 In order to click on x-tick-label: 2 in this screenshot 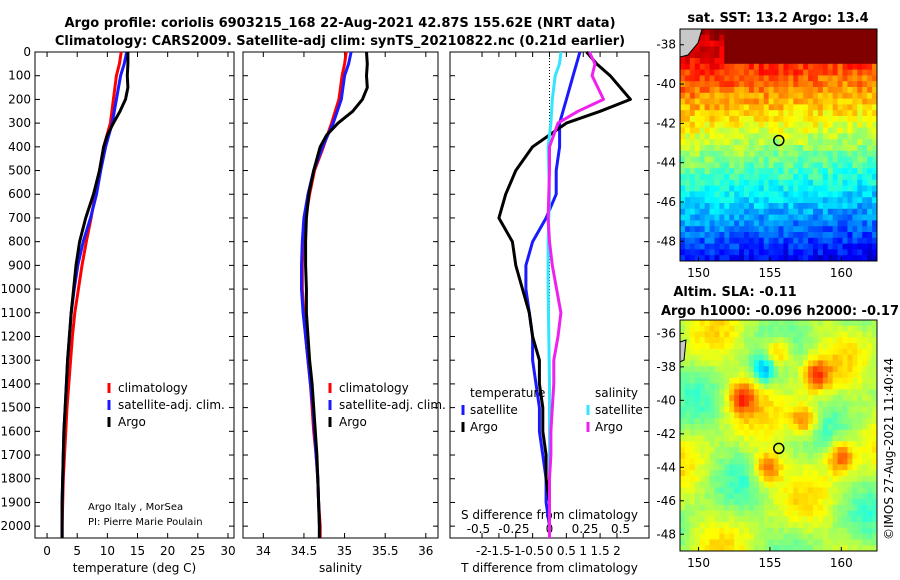, I will do `click(617, 551)`.